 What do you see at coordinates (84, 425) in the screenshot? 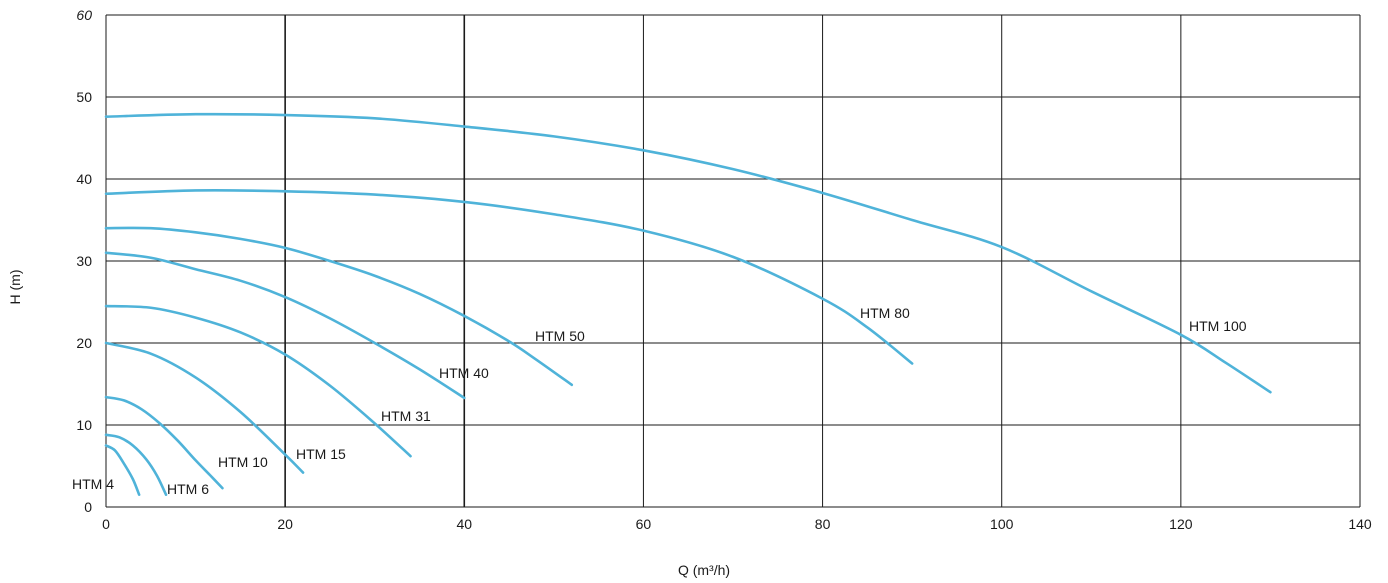
I see `y-tick-label-10: 10` at bounding box center [84, 425].